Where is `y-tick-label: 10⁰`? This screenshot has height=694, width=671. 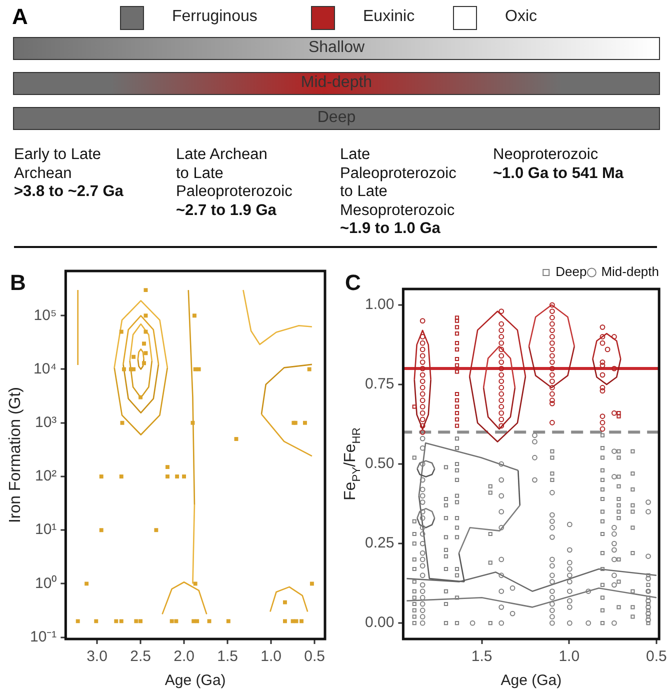 y-tick-label: 10⁰ is located at coordinates (45, 583).